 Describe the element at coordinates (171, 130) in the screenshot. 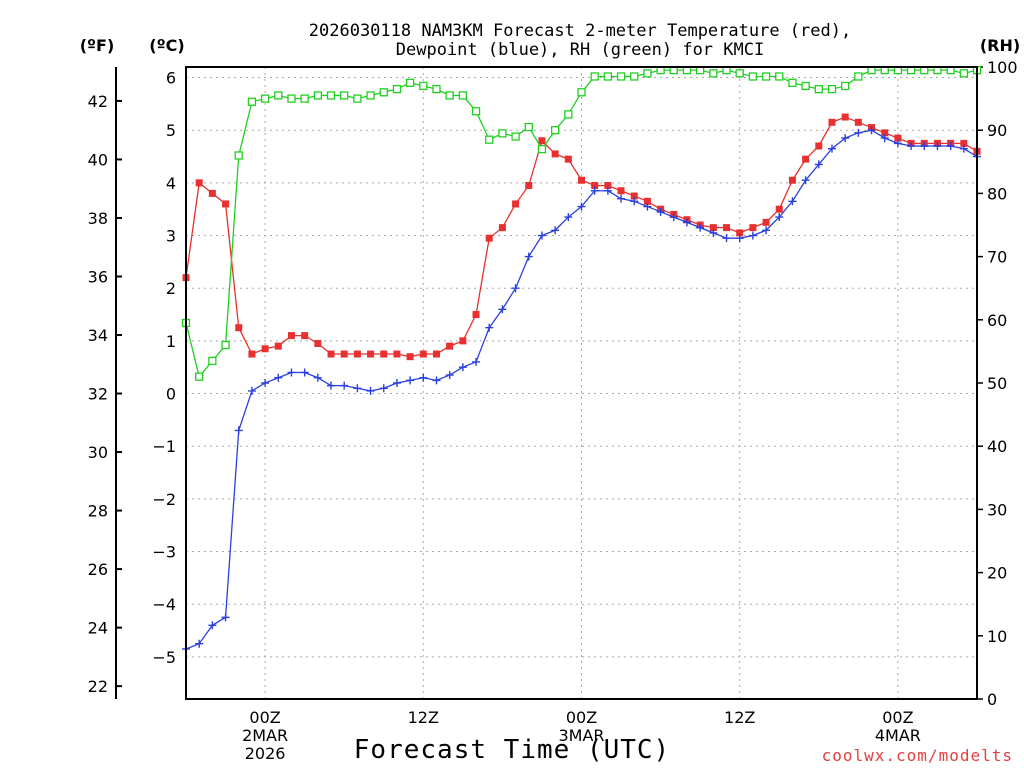

I see `celsius-tick-label: 5` at that location.